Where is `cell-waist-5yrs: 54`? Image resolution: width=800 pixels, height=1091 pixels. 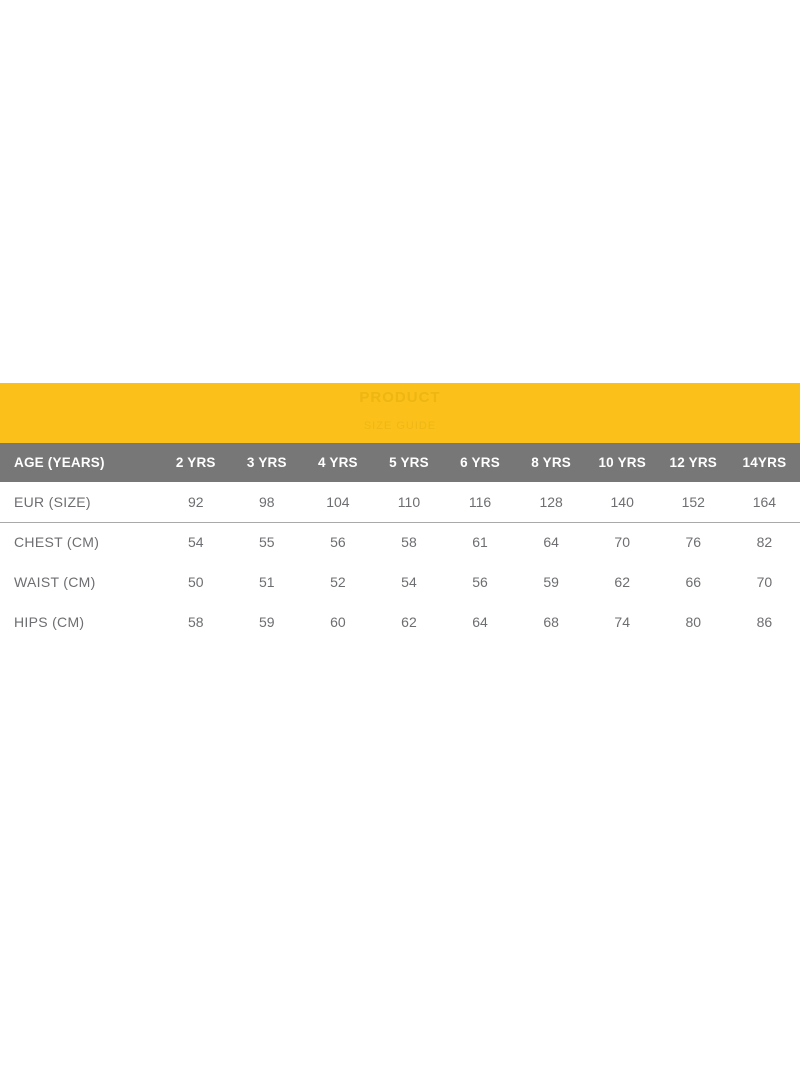 cell-waist-5yrs: 54 is located at coordinates (409, 582).